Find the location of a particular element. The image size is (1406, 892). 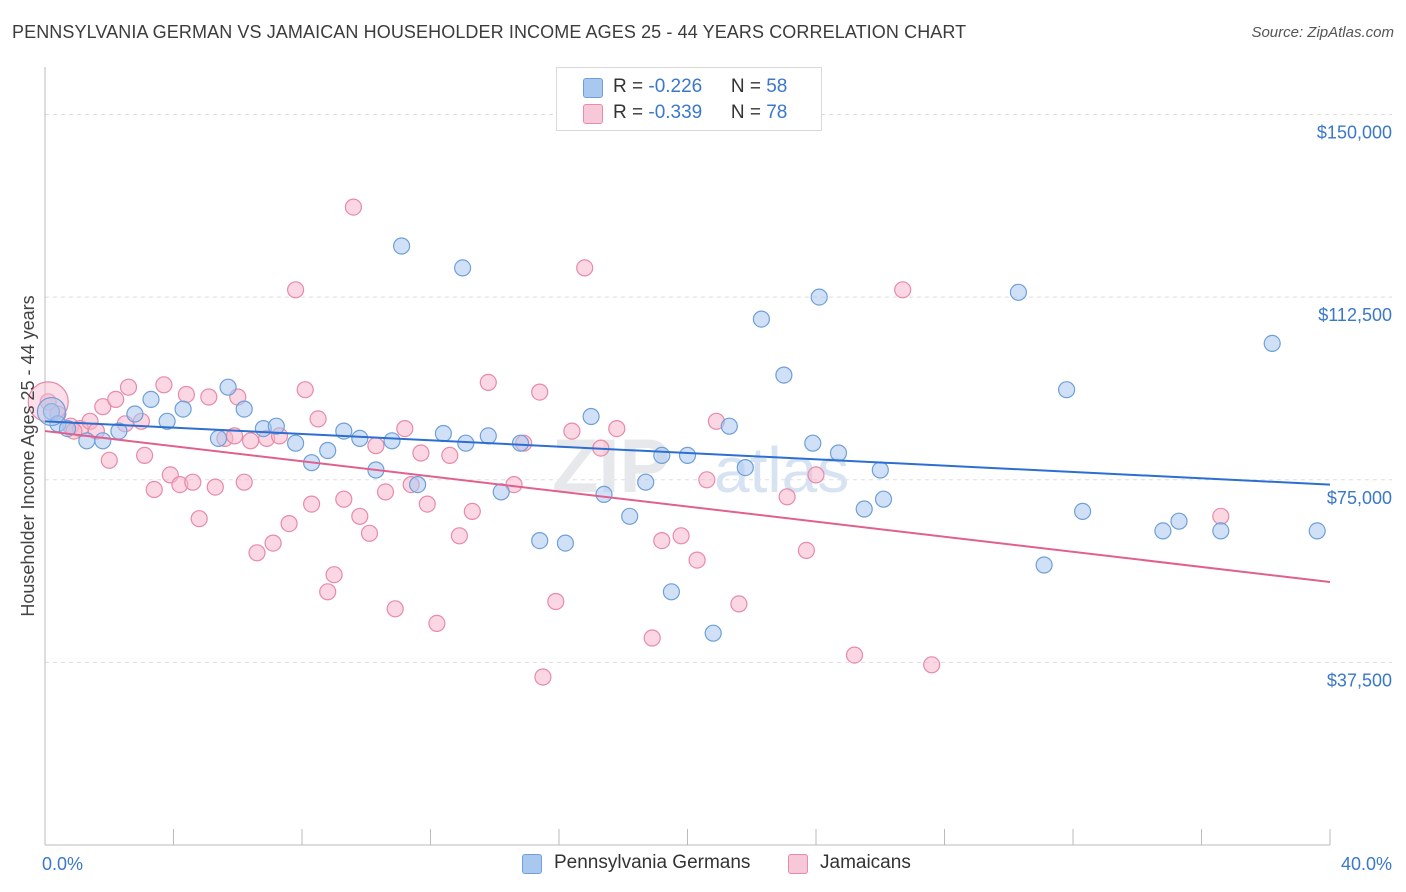

legend-r-label: R = is located at coordinates (631, 86).